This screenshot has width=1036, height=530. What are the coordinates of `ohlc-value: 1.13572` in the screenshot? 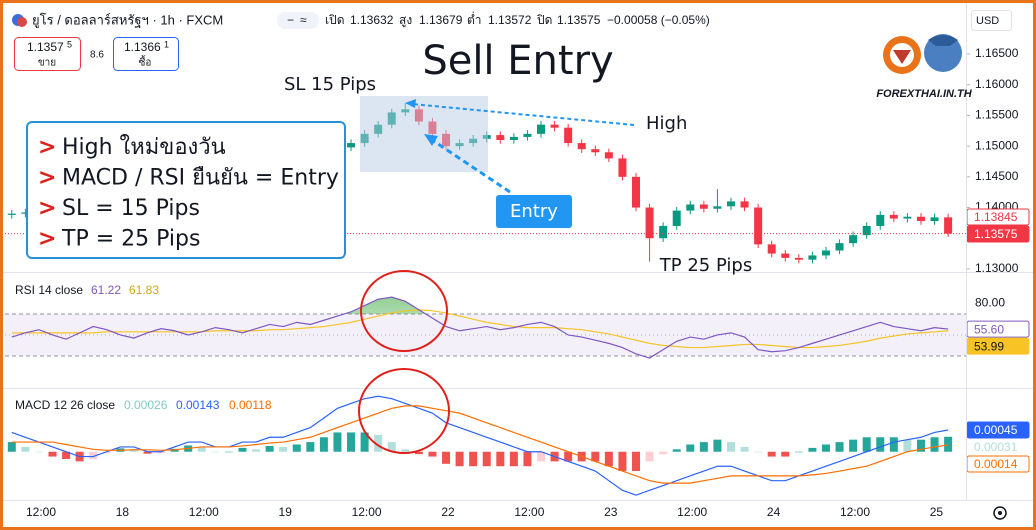 It's located at (510, 20).